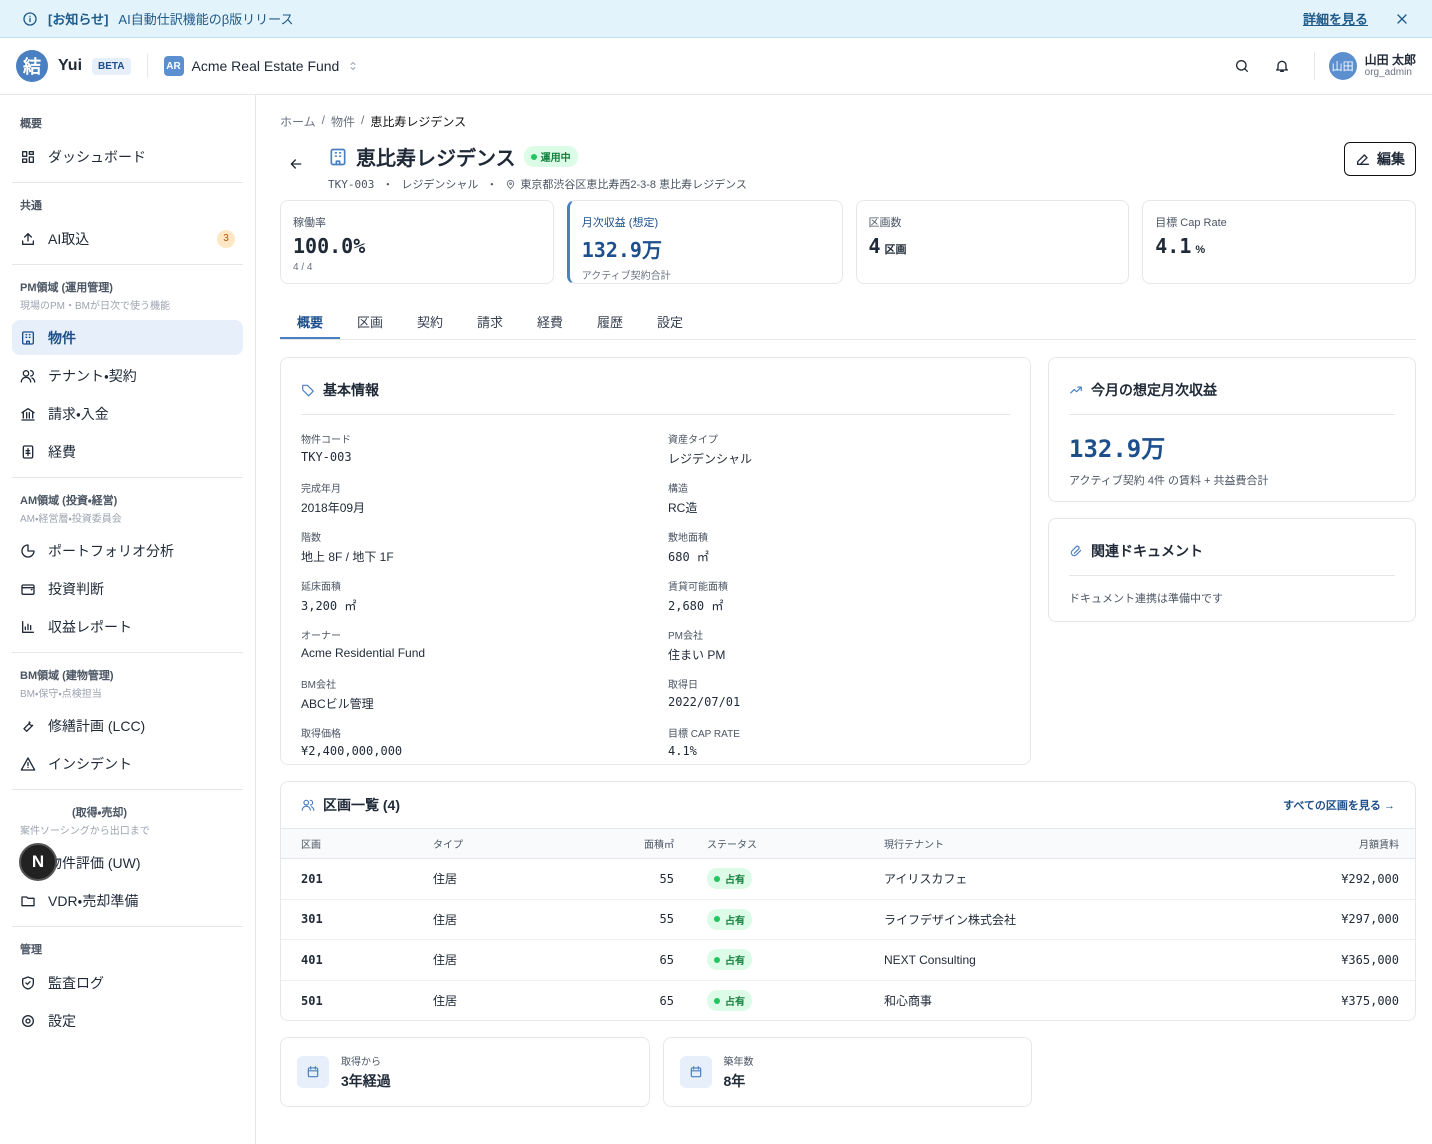 This screenshot has height=1144, width=1432. I want to click on field-label: PM会社, so click(685, 636).